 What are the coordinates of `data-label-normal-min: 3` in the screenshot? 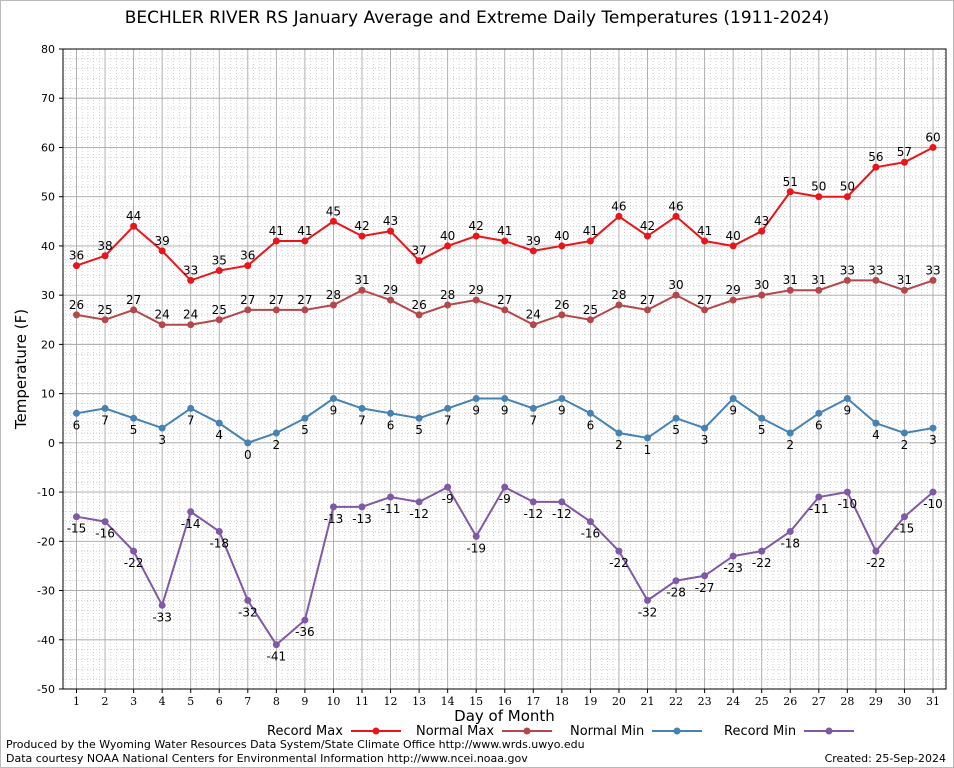 It's located at (162, 440).